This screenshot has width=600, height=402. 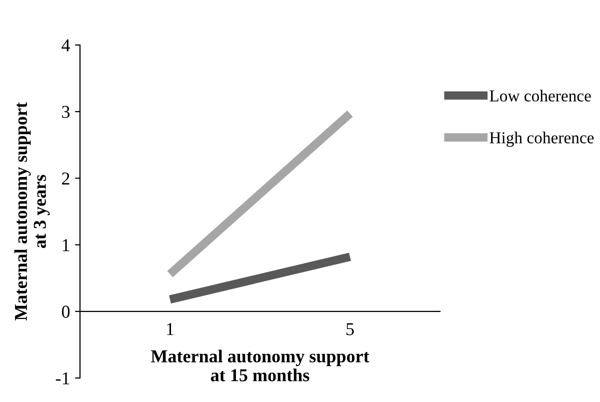 What do you see at coordinates (350, 329) in the screenshot?
I see `x-tick-label: 5` at bounding box center [350, 329].